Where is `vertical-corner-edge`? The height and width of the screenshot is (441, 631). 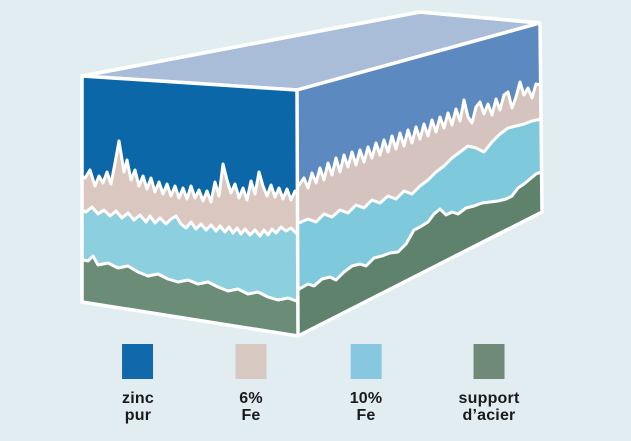
vertical-corner-edge is located at coordinates (297, 213).